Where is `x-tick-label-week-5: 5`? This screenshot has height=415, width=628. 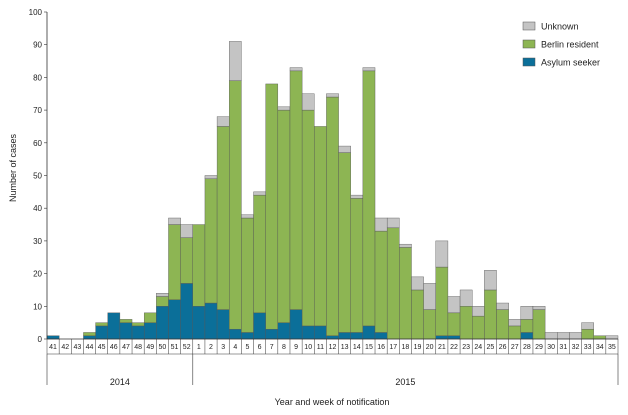
x-tick-label-week-5: 5 is located at coordinates (248, 347).